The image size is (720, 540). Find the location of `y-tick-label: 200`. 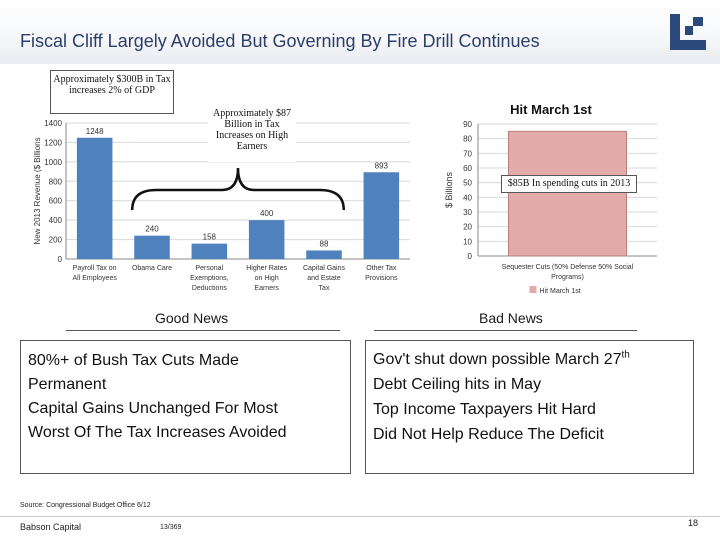

y-tick-label: 200 is located at coordinates (56, 240).